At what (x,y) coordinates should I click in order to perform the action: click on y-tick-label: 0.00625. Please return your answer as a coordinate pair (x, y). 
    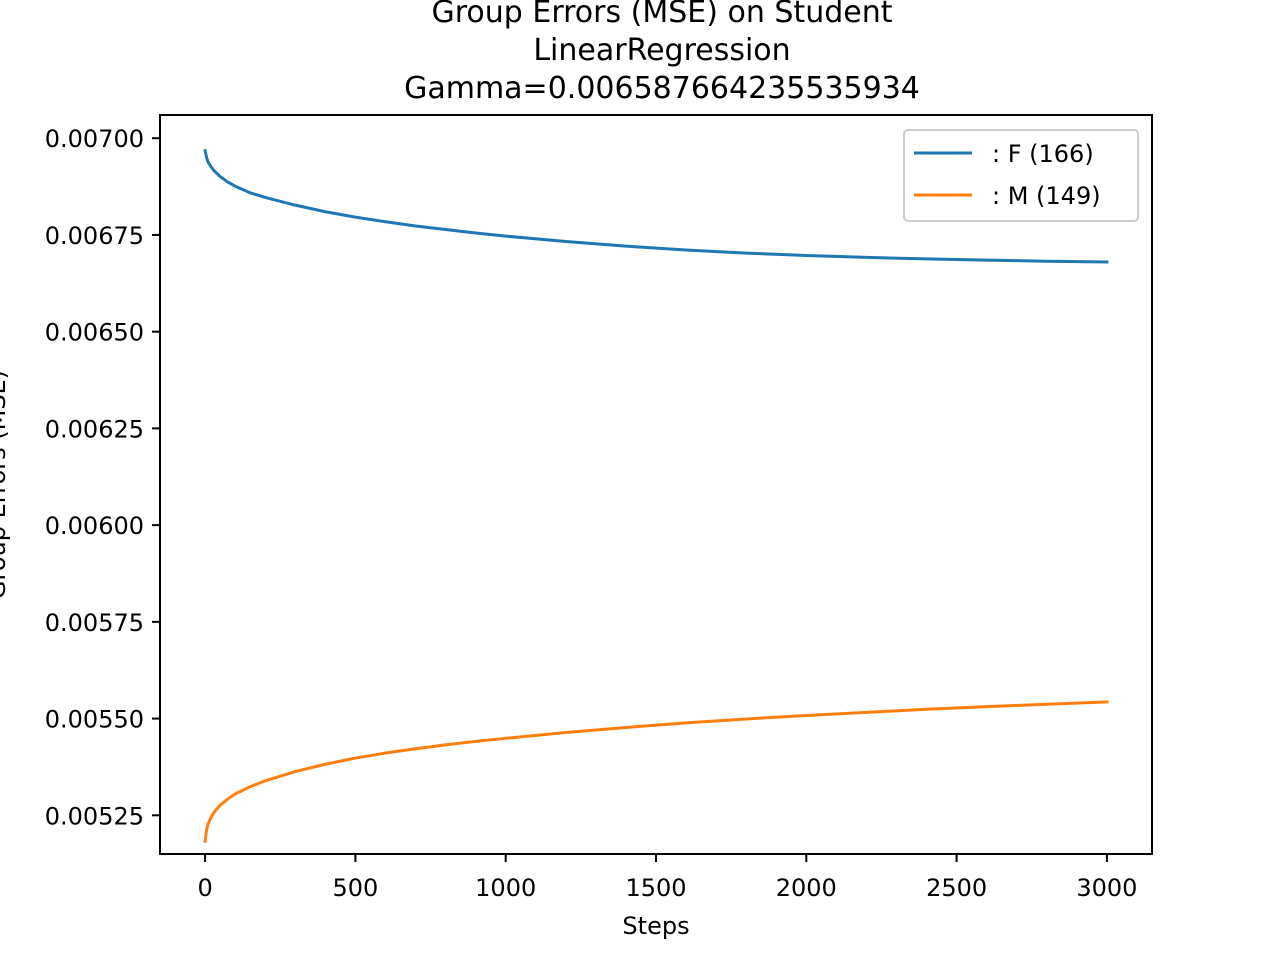
    Looking at the image, I should click on (94, 429).